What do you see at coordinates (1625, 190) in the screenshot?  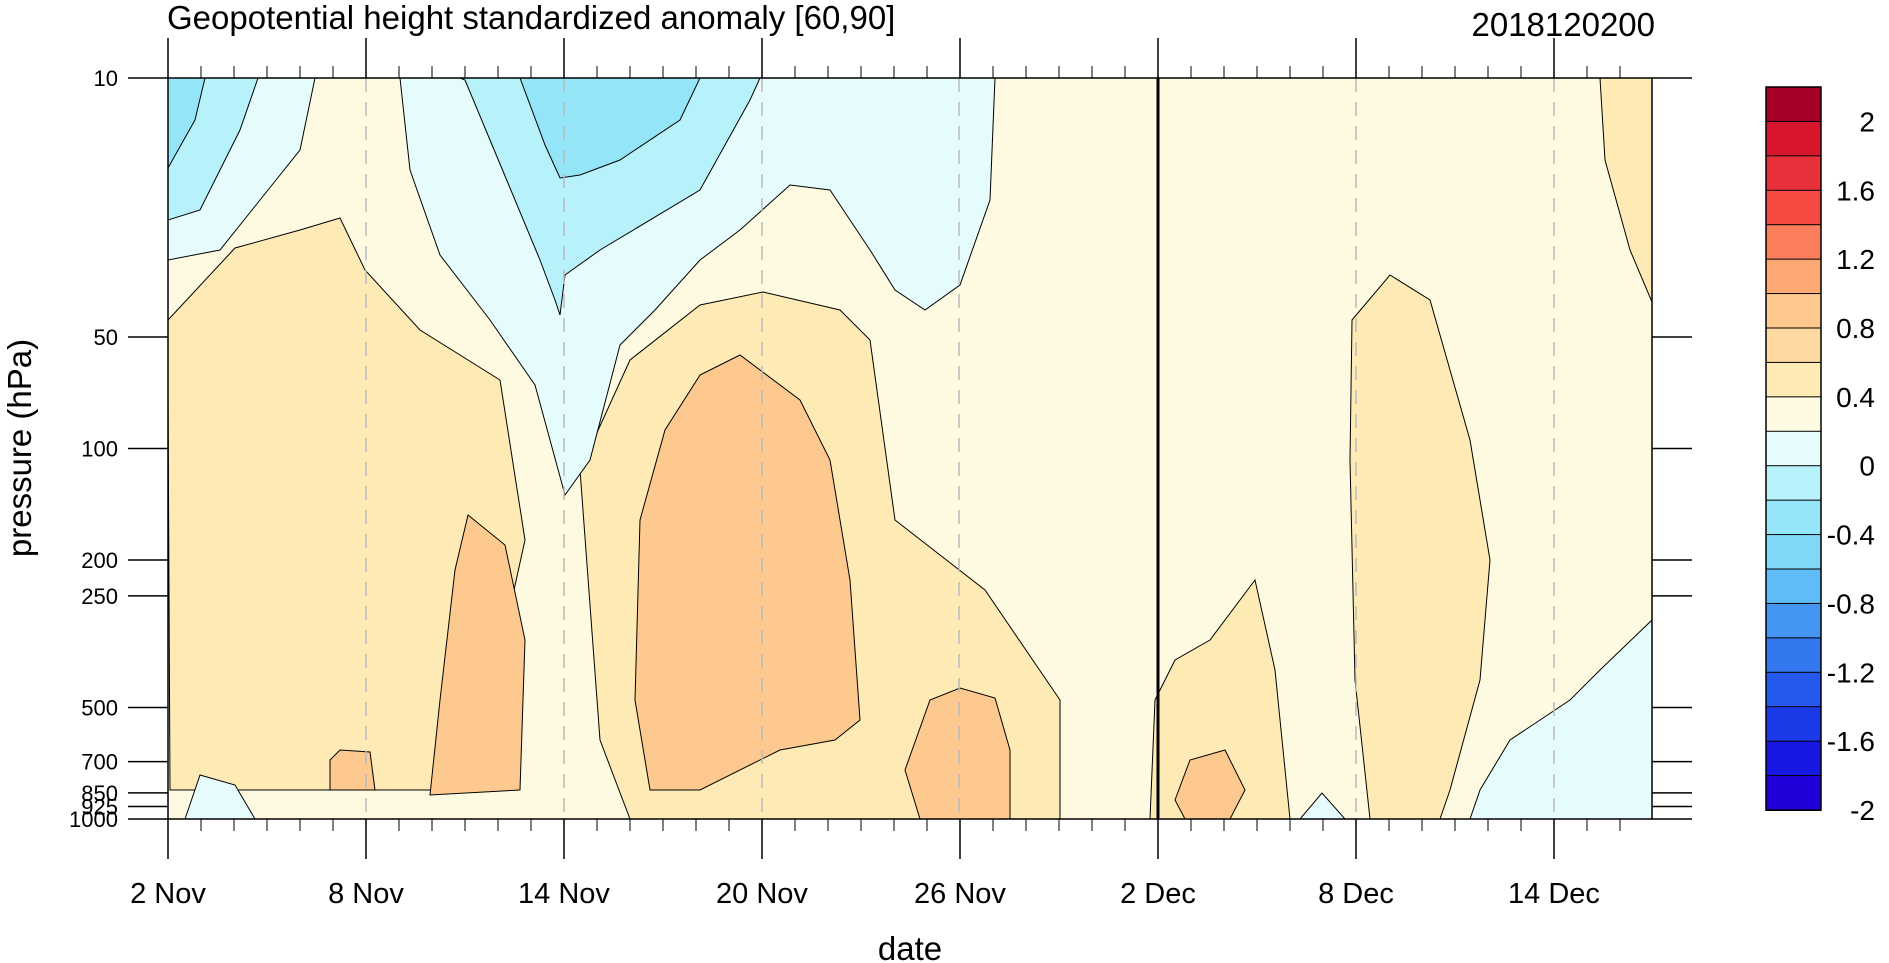 I see `positive-region-0to04-corner` at bounding box center [1625, 190].